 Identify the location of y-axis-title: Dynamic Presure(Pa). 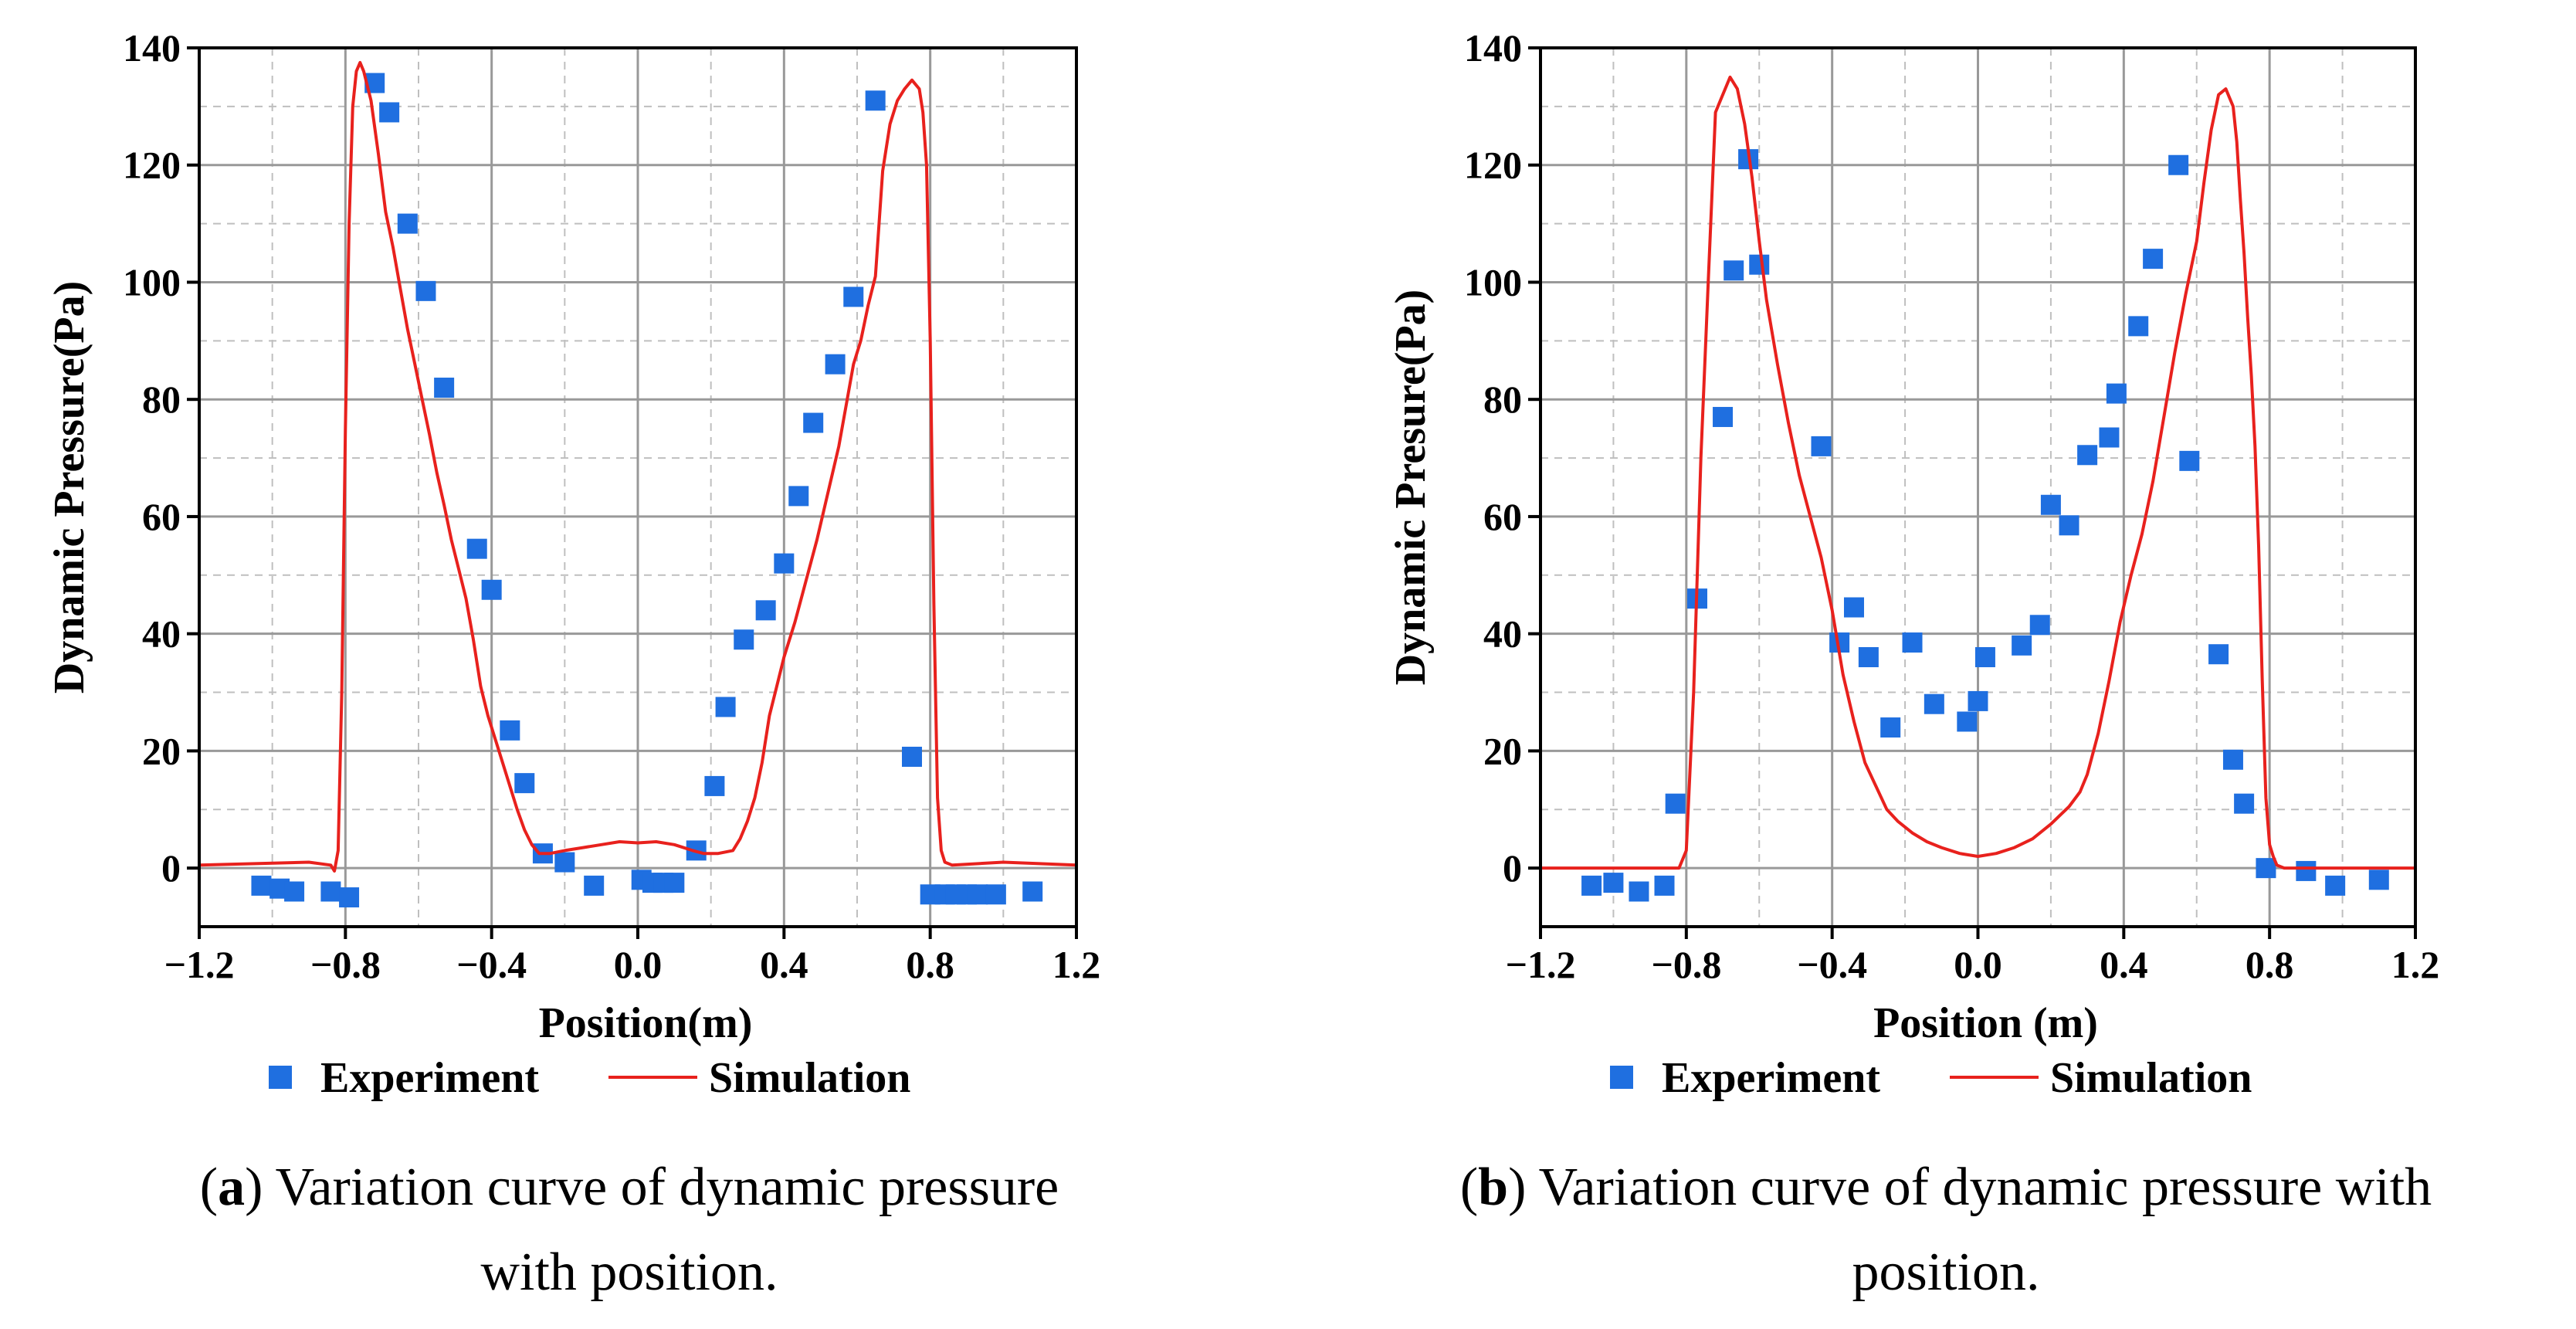
(1411, 488).